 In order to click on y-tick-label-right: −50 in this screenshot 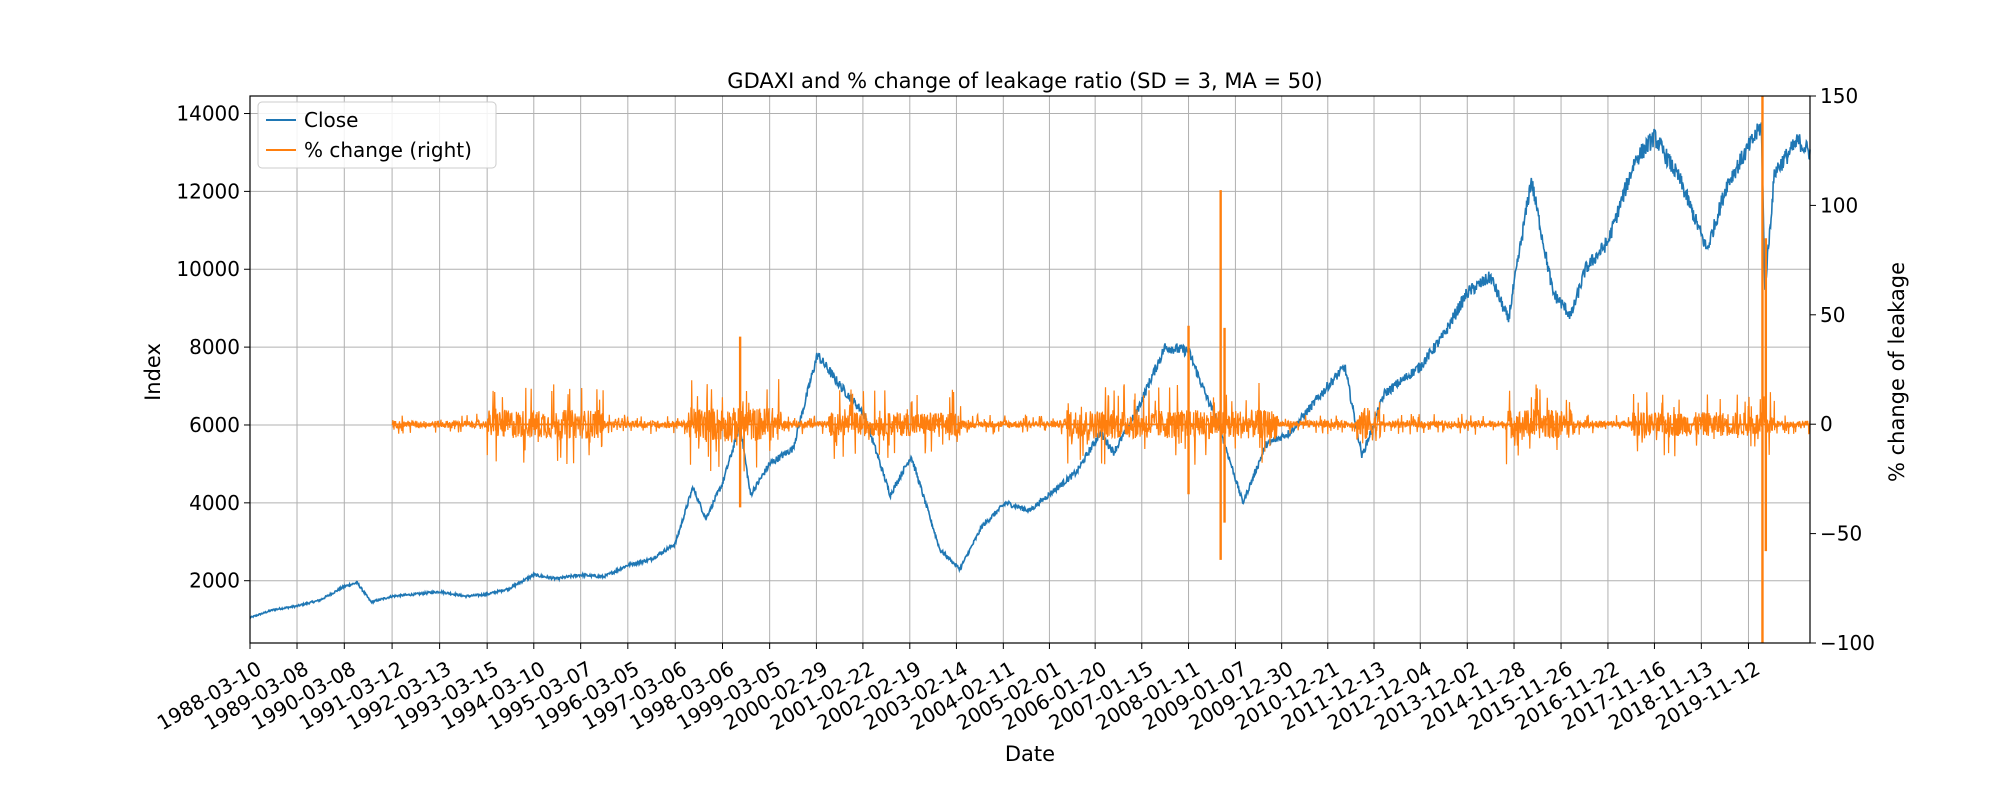, I will do `click(1841, 534)`.